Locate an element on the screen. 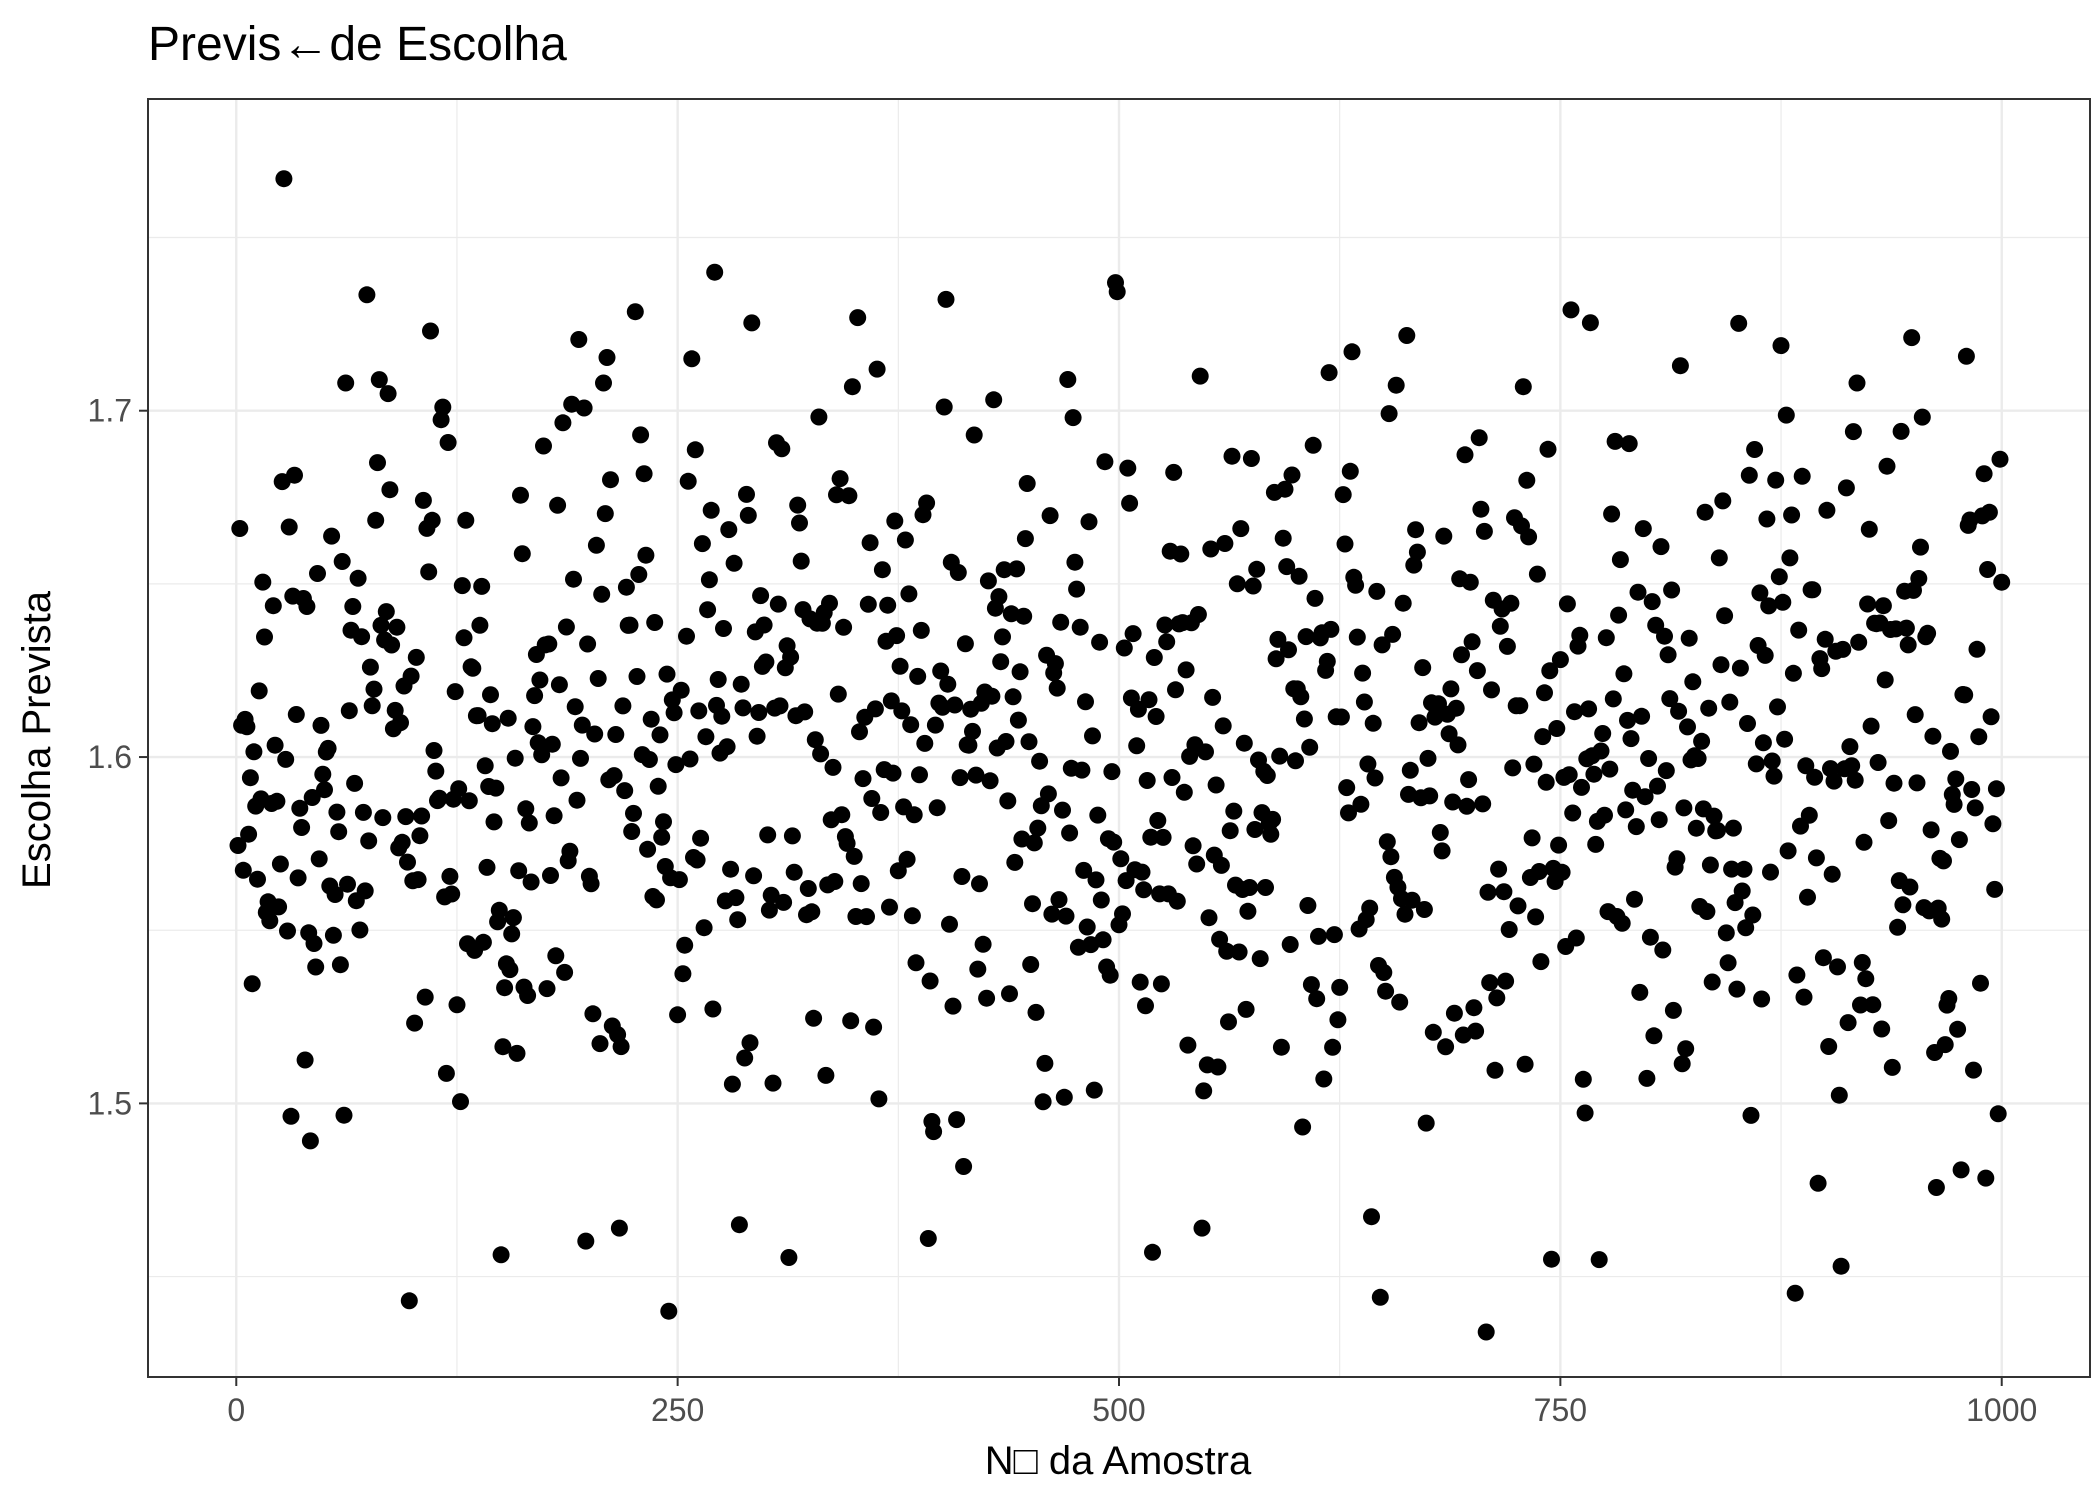  y-axis: 1.5 1.6 1.7 is located at coordinates (118, 757).